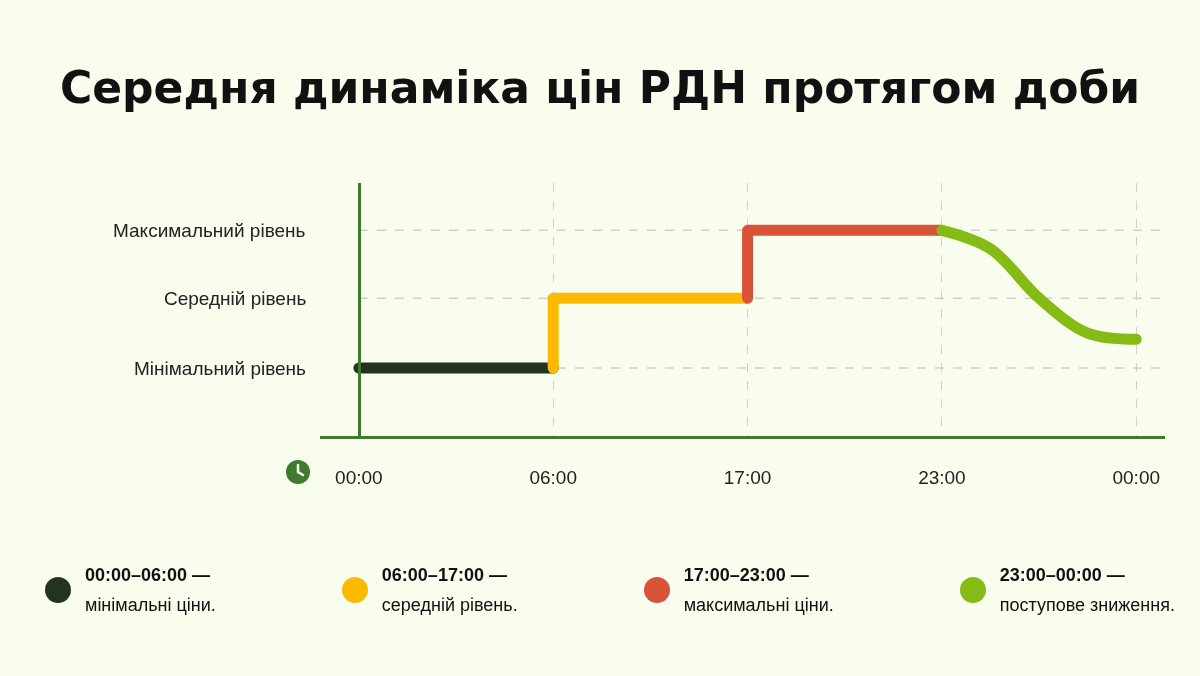 Image resolution: width=1200 pixels, height=676 pixels. I want to click on ref-line-label: Максимальний рівень, so click(209, 230).